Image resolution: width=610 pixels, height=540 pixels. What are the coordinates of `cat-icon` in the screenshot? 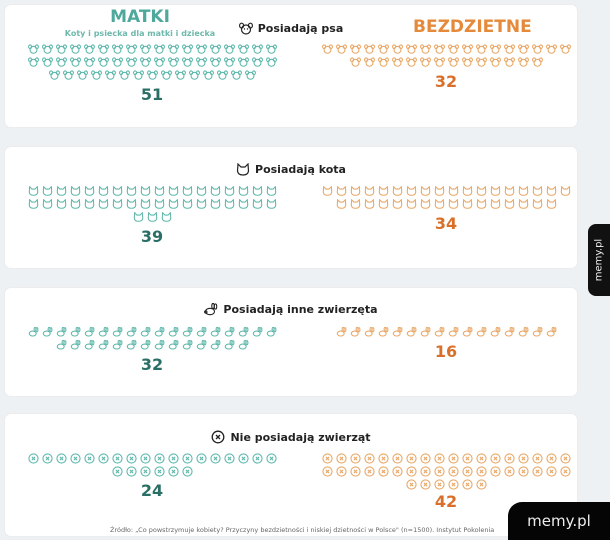 It's located at (245, 169).